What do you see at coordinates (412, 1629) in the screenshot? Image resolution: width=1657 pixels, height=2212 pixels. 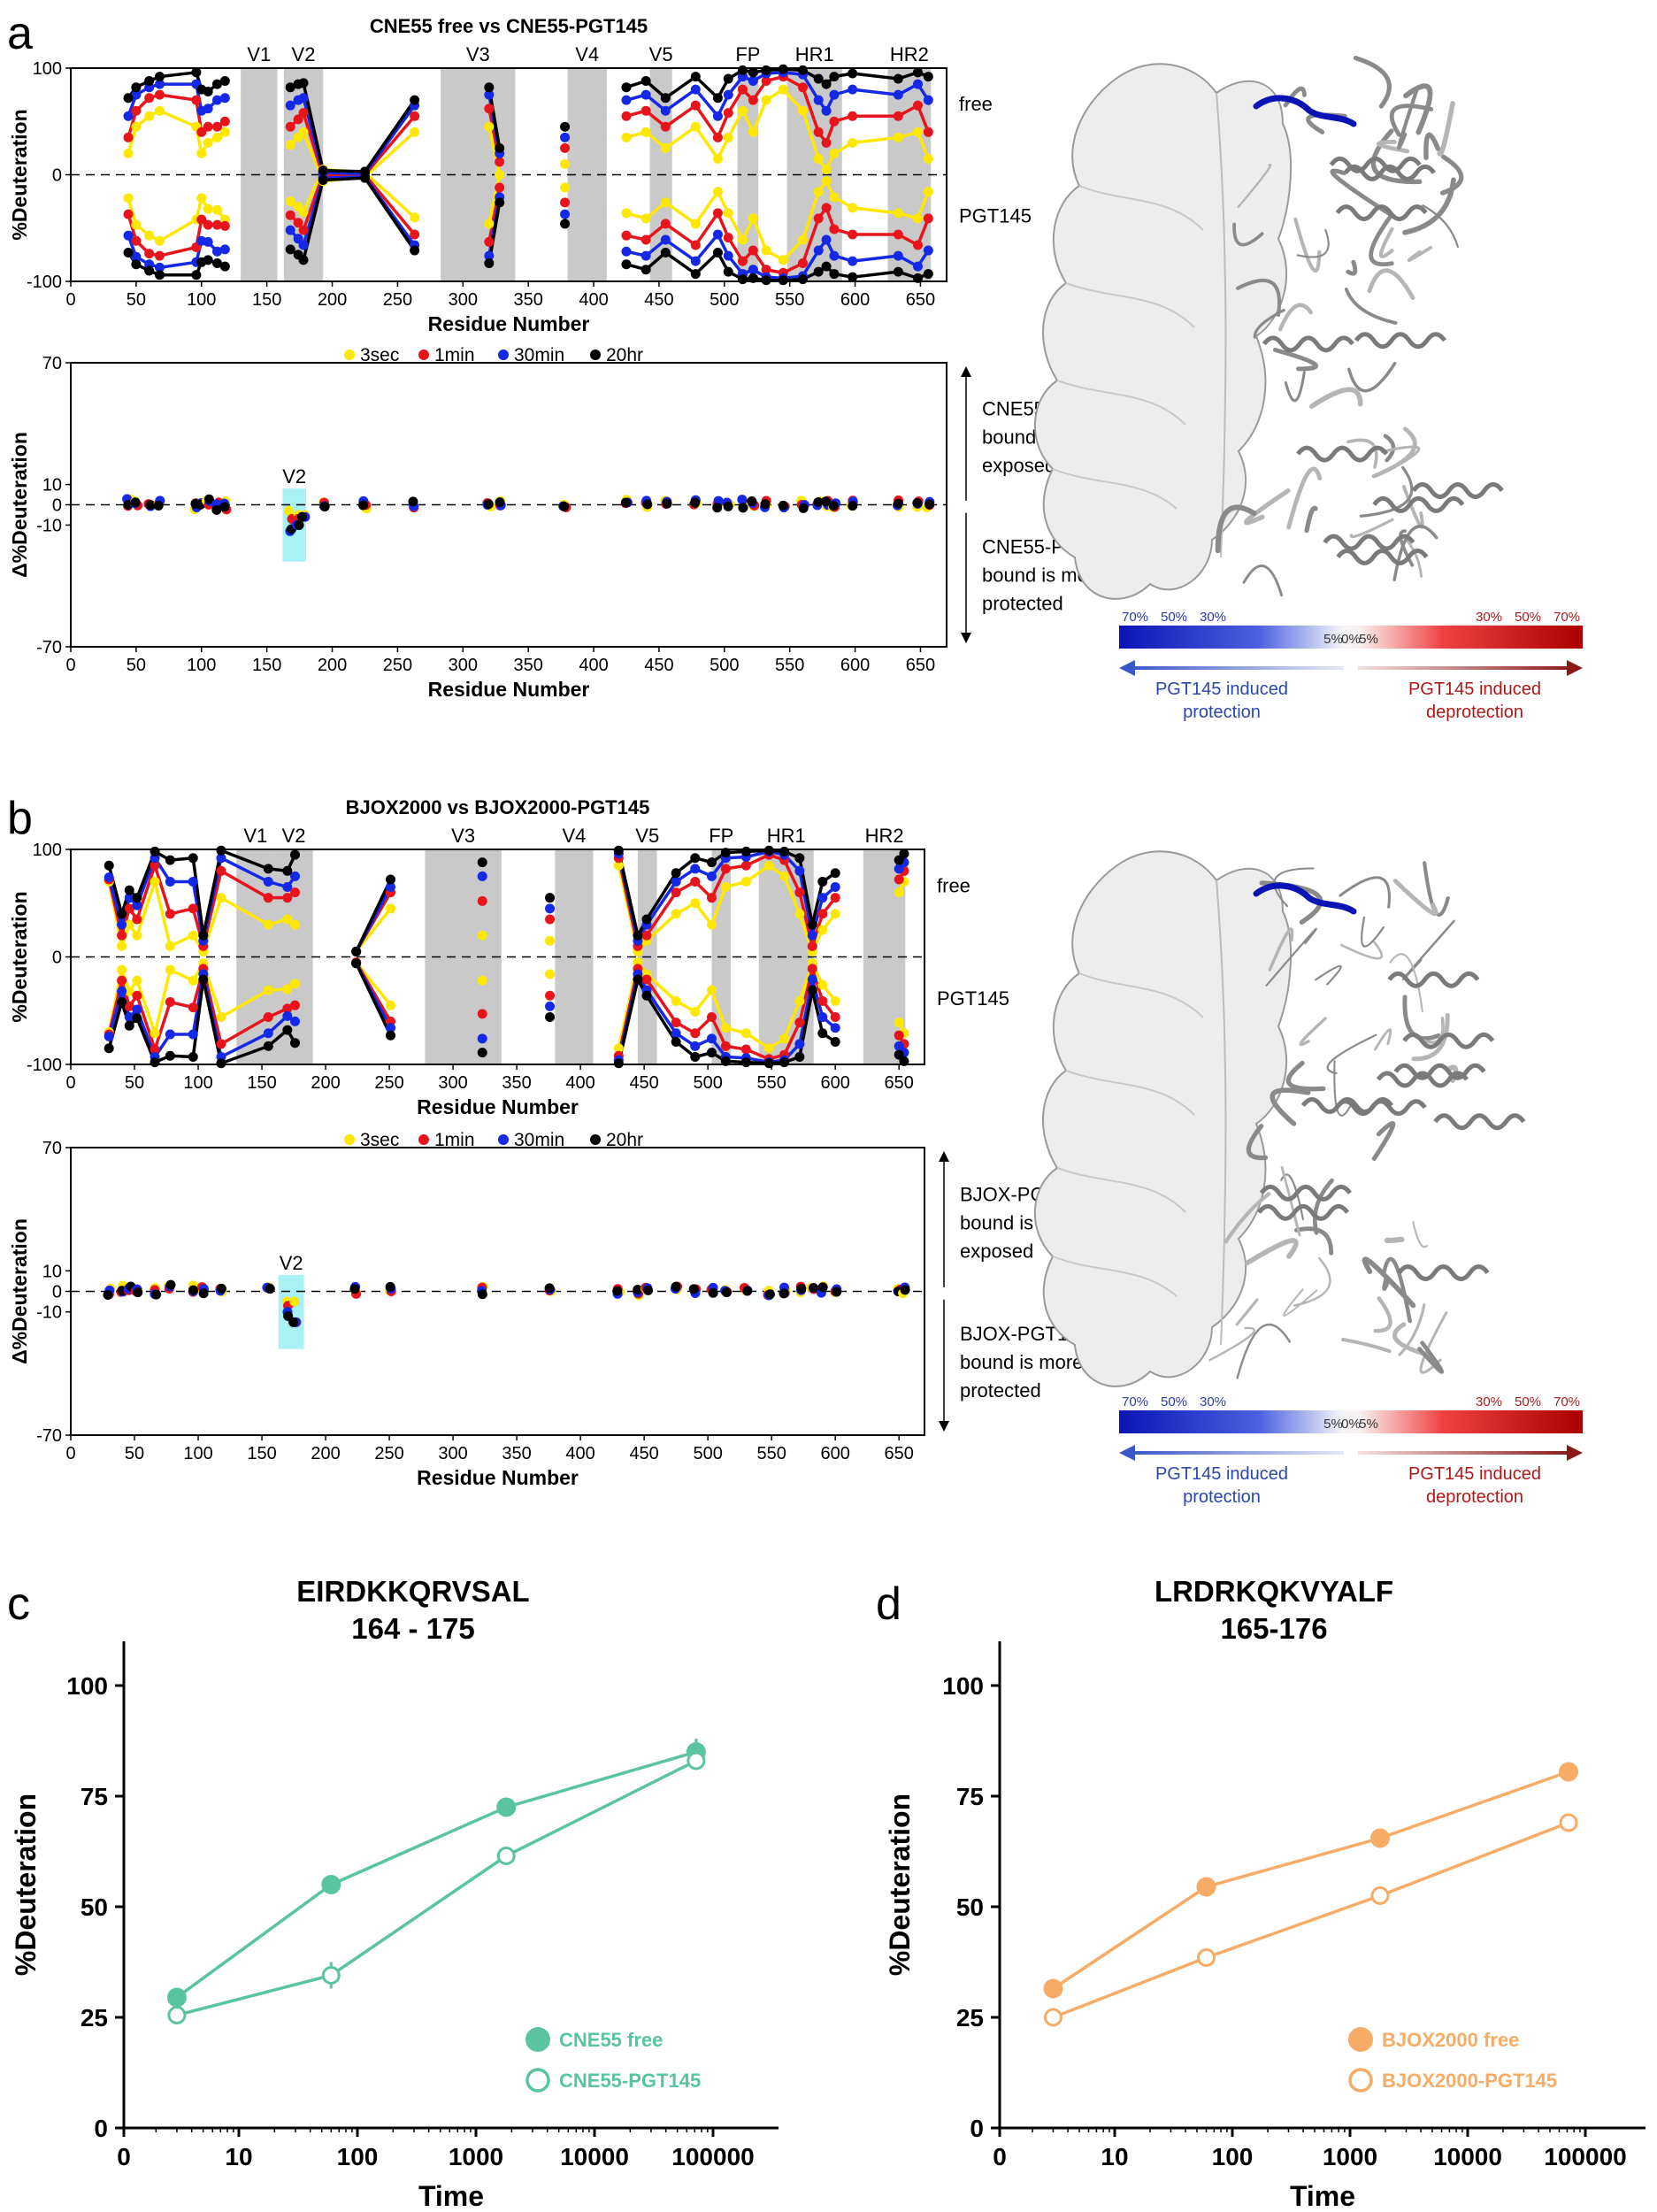 I see `kinetic-title: 164 - 175` at bounding box center [412, 1629].